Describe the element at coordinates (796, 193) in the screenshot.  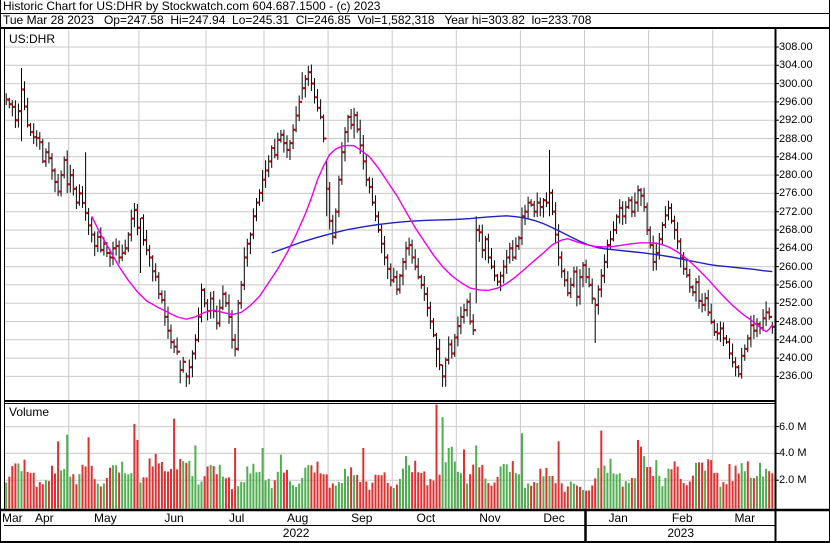
I see `price-axis-label: 276.00` at that location.